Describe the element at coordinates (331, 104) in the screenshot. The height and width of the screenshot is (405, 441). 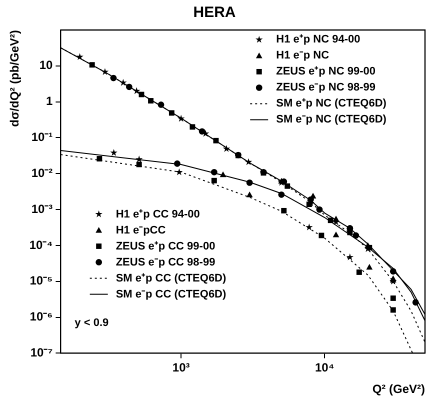
I see `legend-label: SM e⁺p NC (CTEQ6D)` at that location.